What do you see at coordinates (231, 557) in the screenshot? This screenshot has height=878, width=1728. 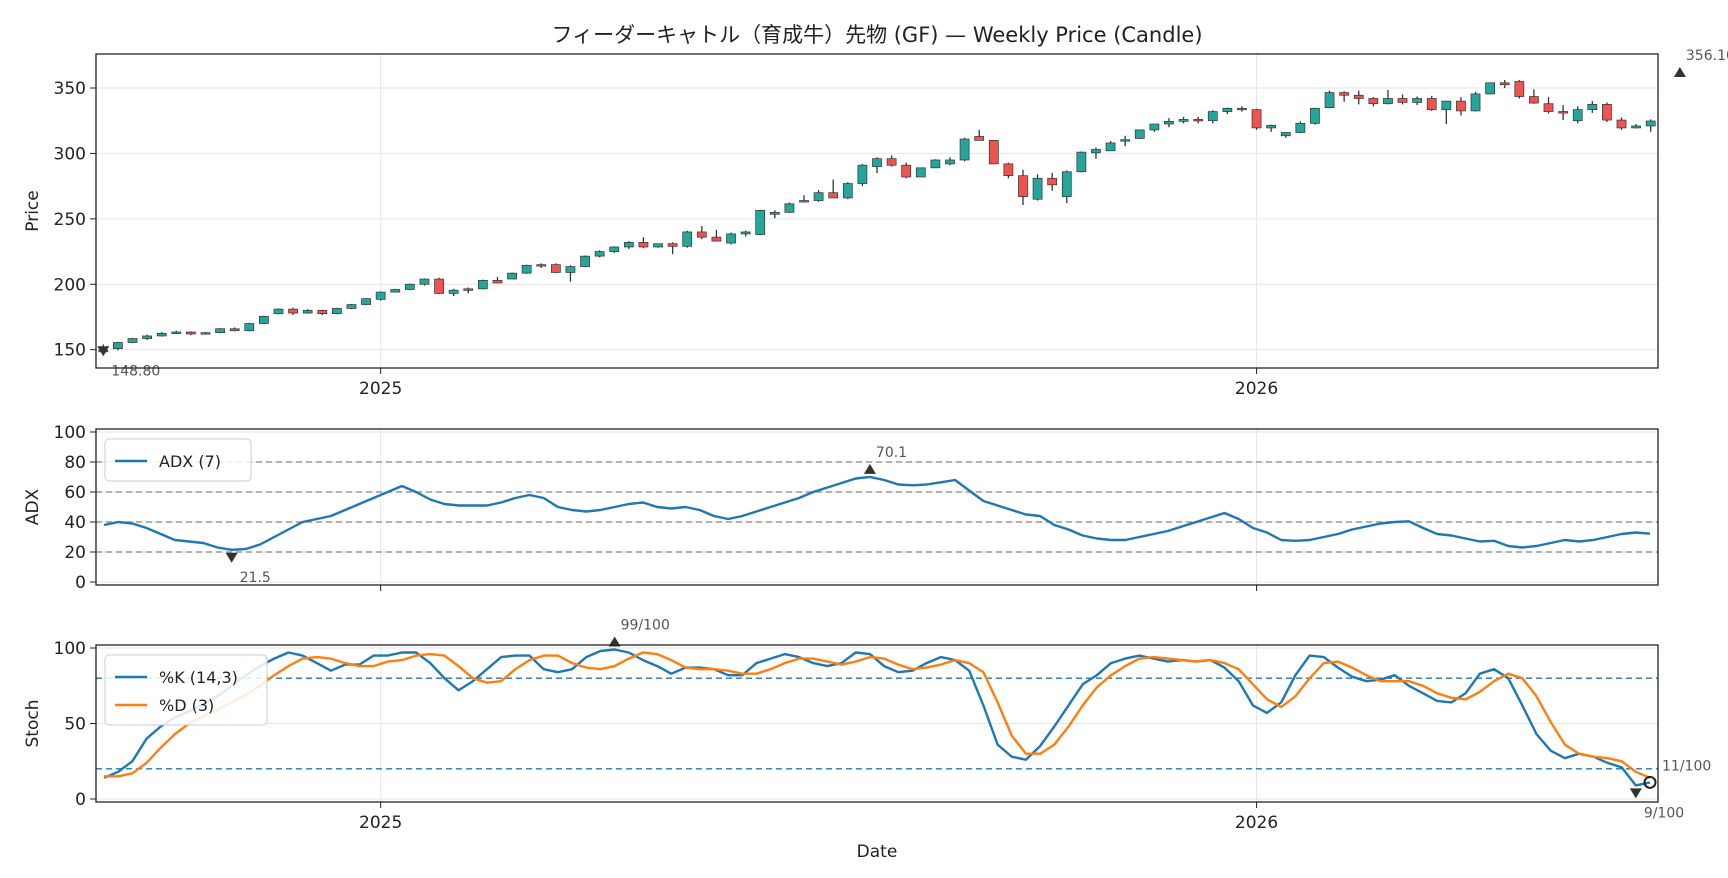 I see `adx-marker-down` at bounding box center [231, 557].